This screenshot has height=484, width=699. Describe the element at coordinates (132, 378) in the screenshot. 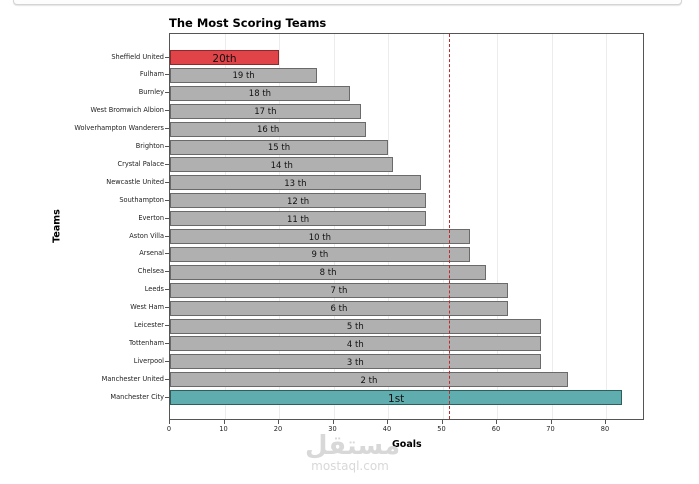

I see `y-tick-label: Manchester United` at that location.